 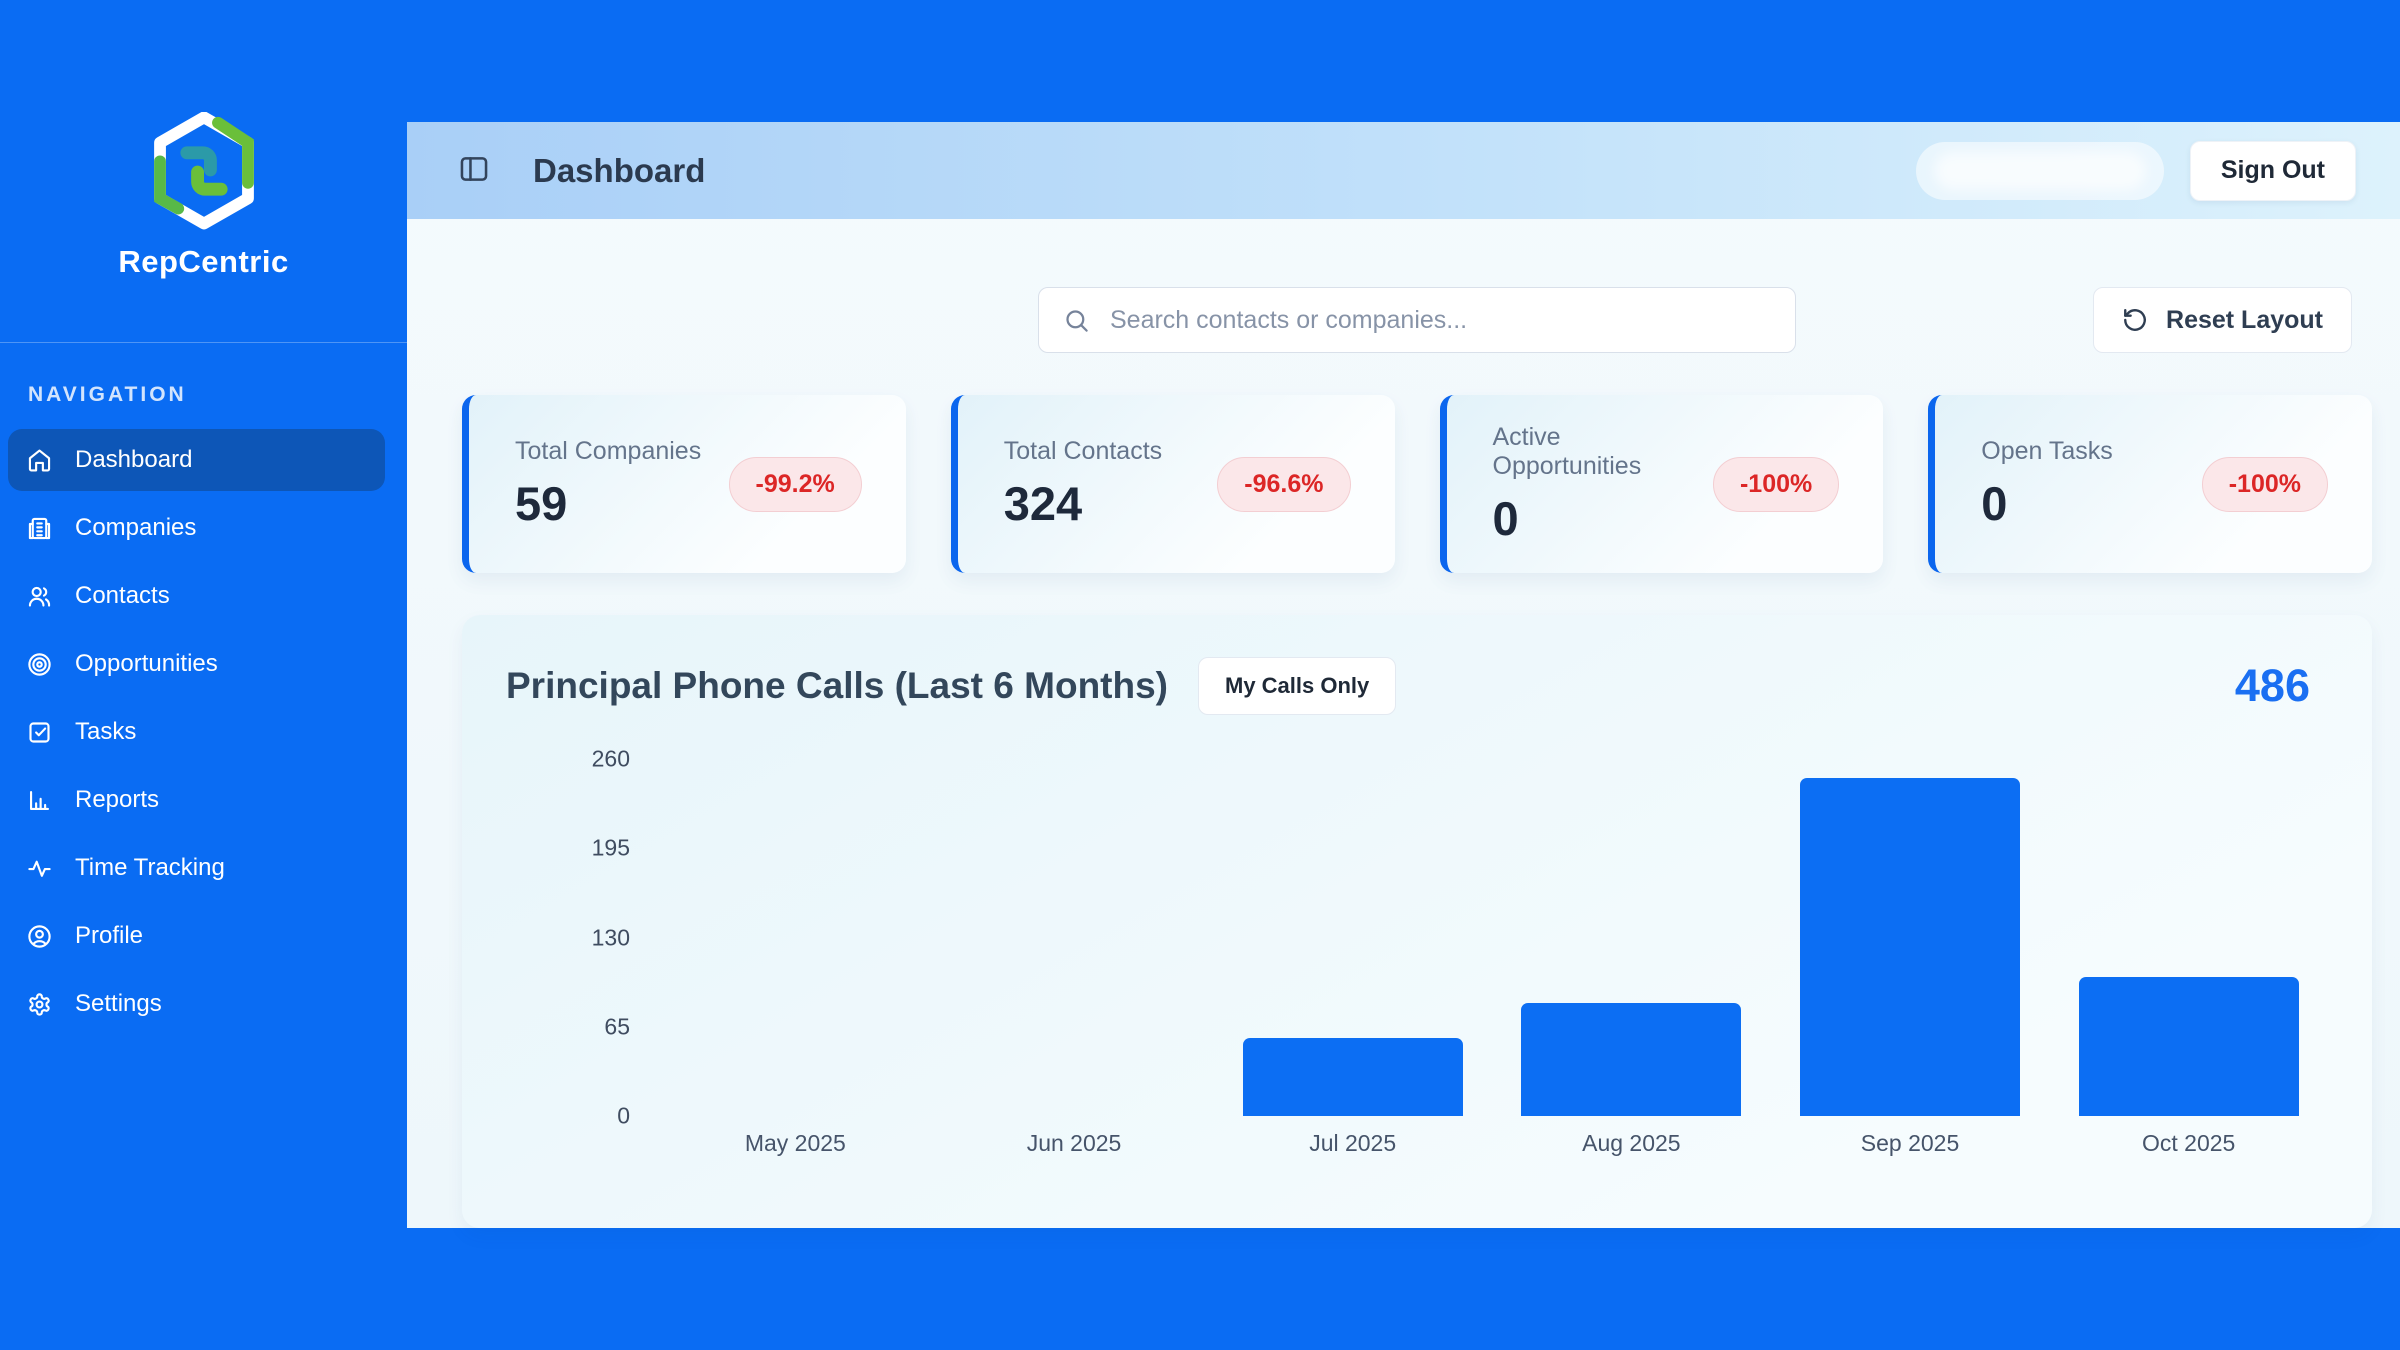 What do you see at coordinates (39, 596) in the screenshot?
I see `users-icon` at bounding box center [39, 596].